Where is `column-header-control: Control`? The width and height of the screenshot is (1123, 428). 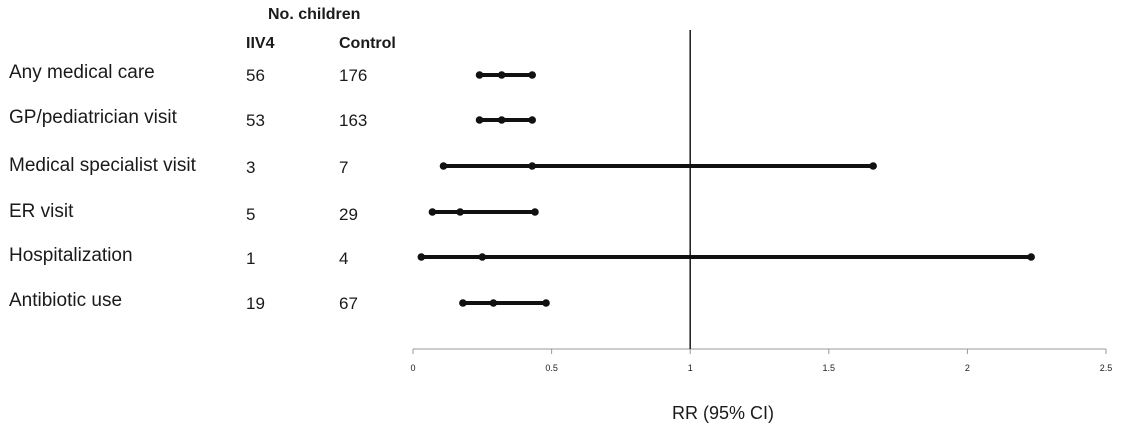
column-header-control: Control is located at coordinates (367, 43).